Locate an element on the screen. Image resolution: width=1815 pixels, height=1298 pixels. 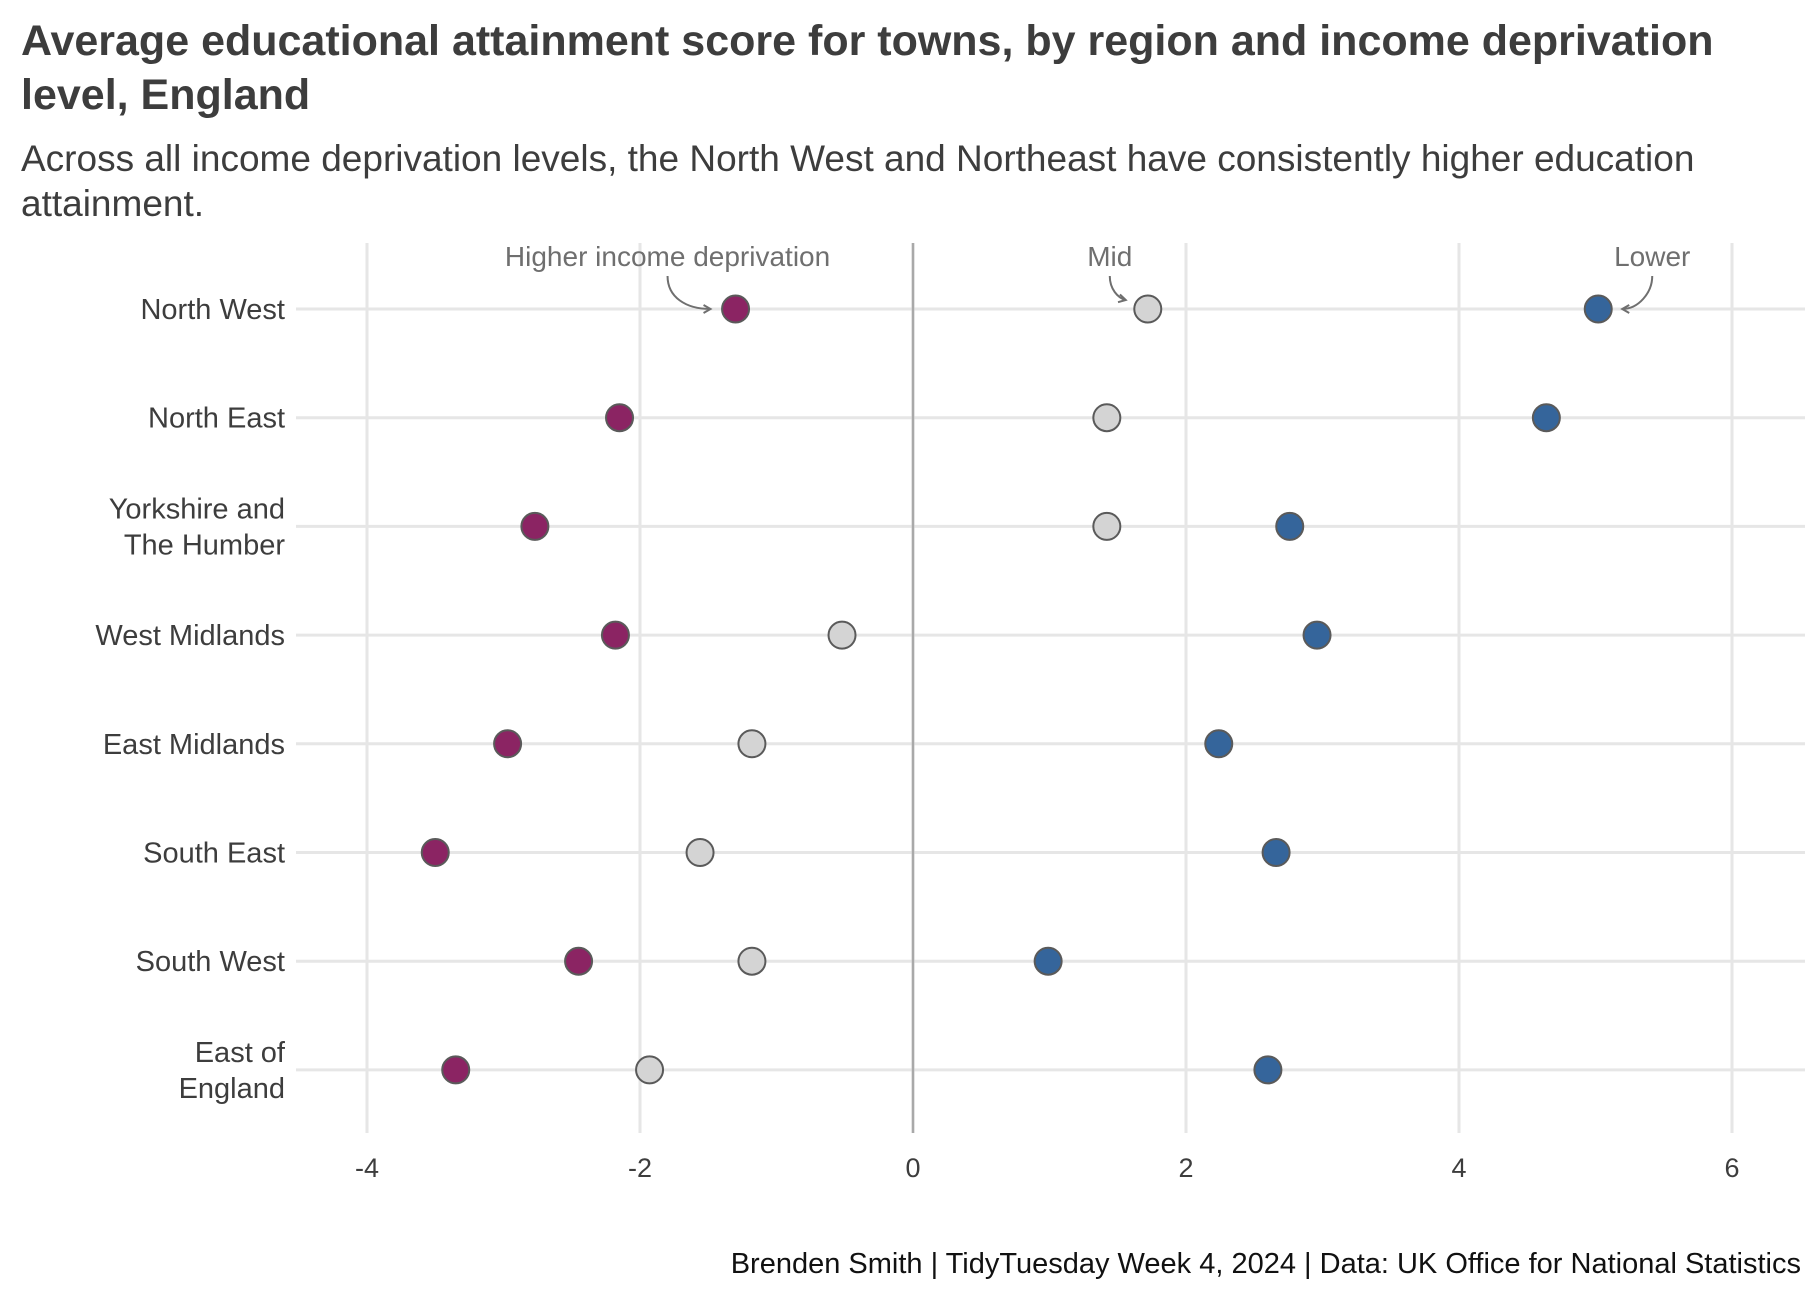
y-tick-label: South West is located at coordinates (210, 962).